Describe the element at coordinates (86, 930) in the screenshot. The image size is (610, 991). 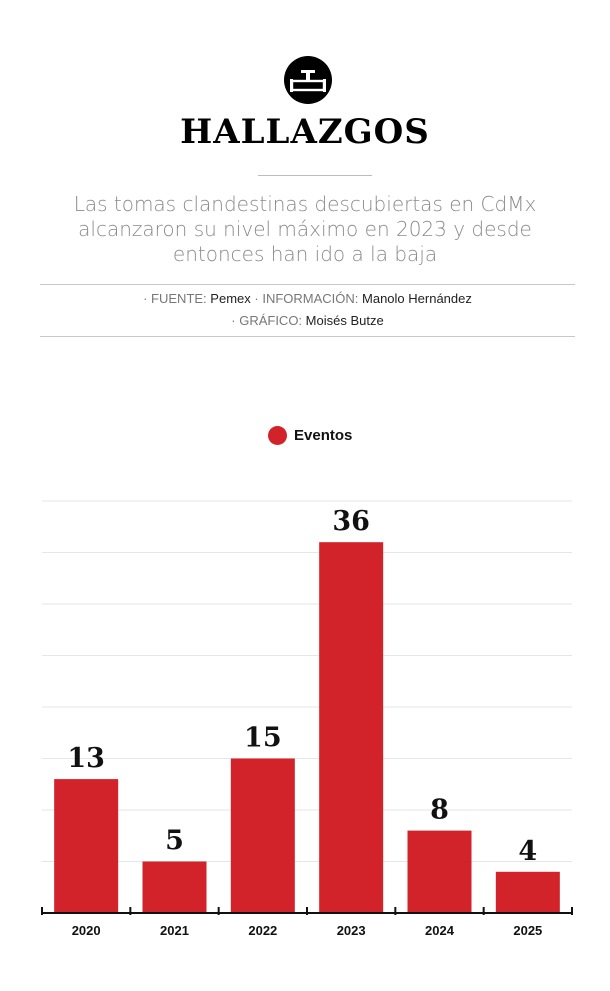
I see `tick-label-2020: 2020` at that location.